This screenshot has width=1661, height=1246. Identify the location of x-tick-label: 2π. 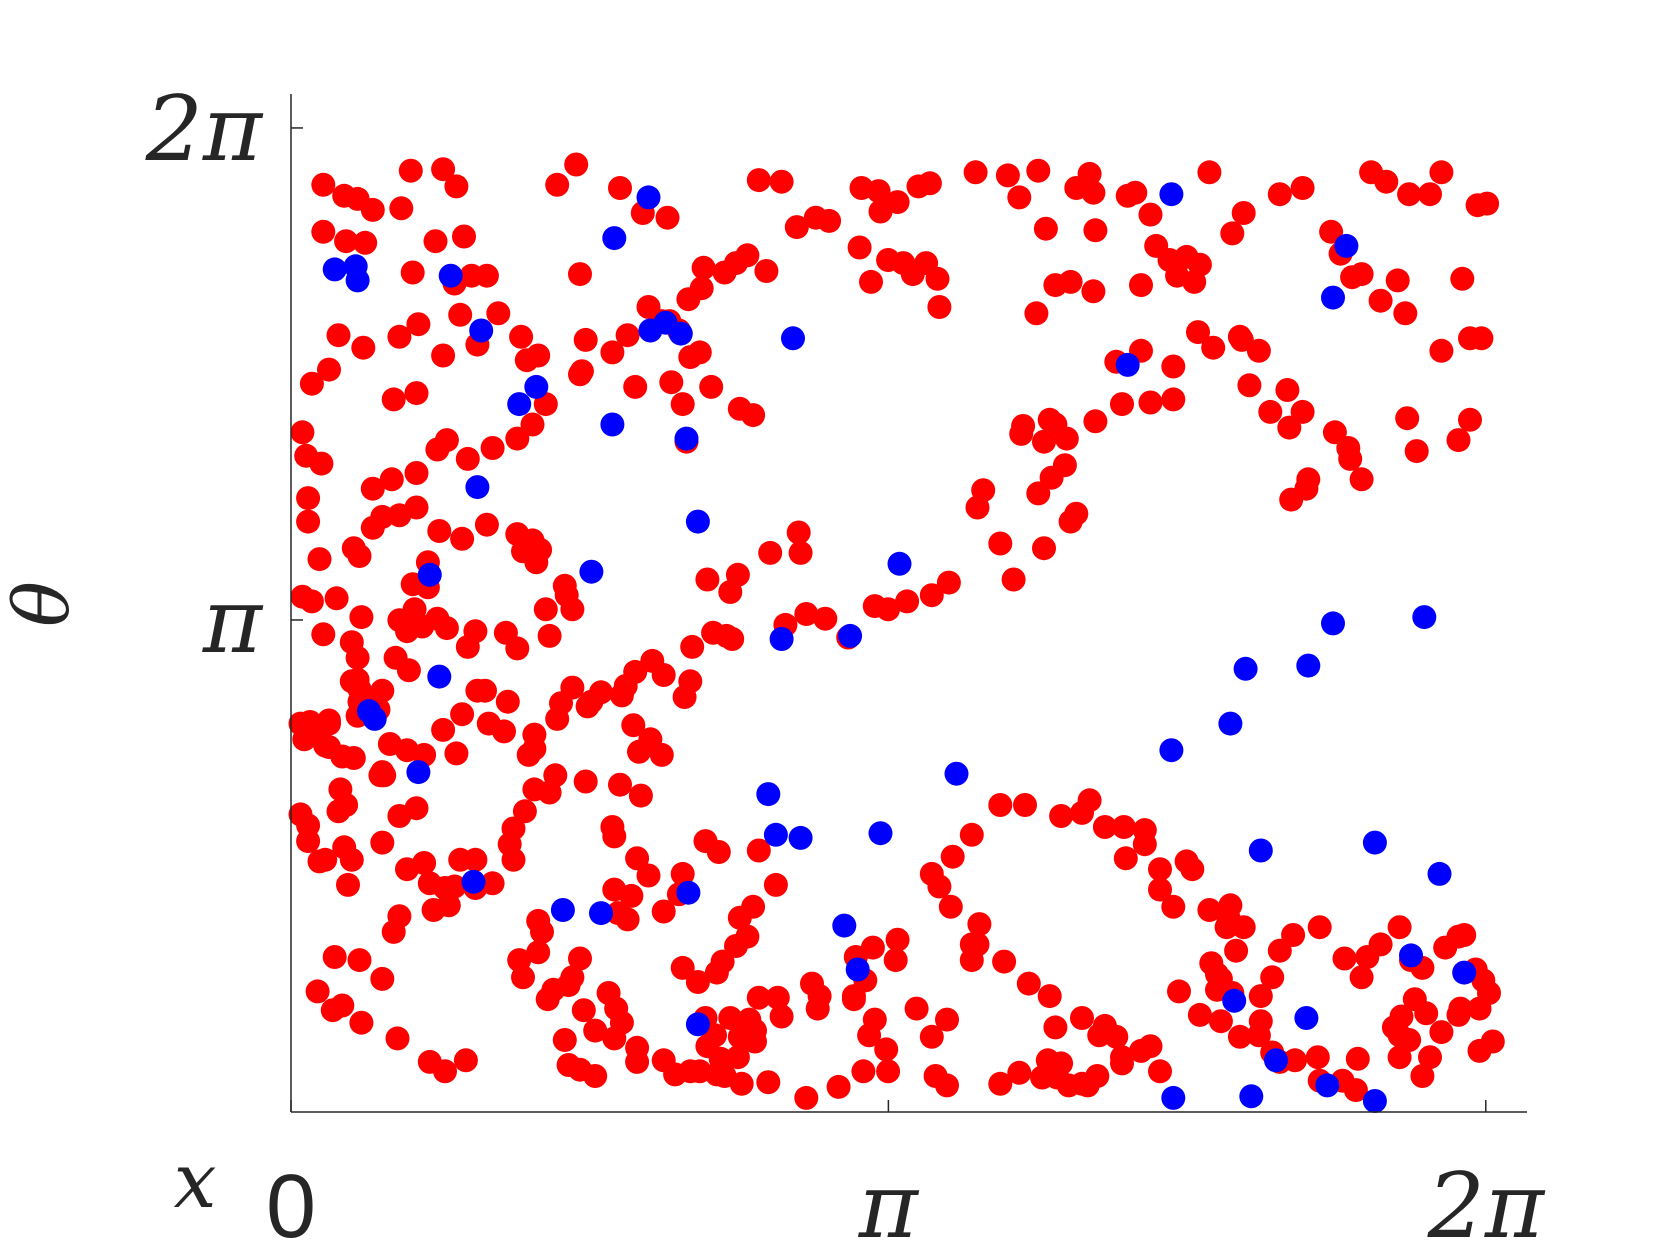
(1486, 1200).